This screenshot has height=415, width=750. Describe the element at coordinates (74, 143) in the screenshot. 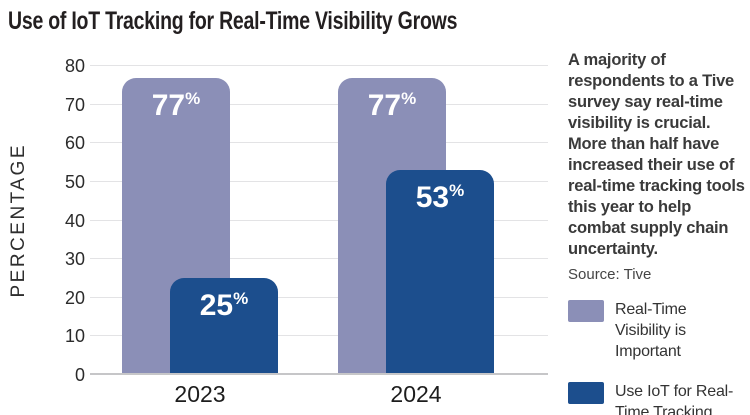

I see `y-tick-60: 60` at that location.